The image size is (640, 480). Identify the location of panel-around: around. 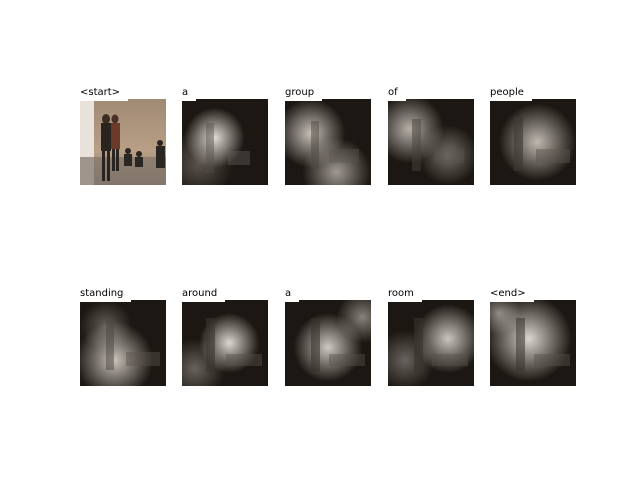
(225, 337).